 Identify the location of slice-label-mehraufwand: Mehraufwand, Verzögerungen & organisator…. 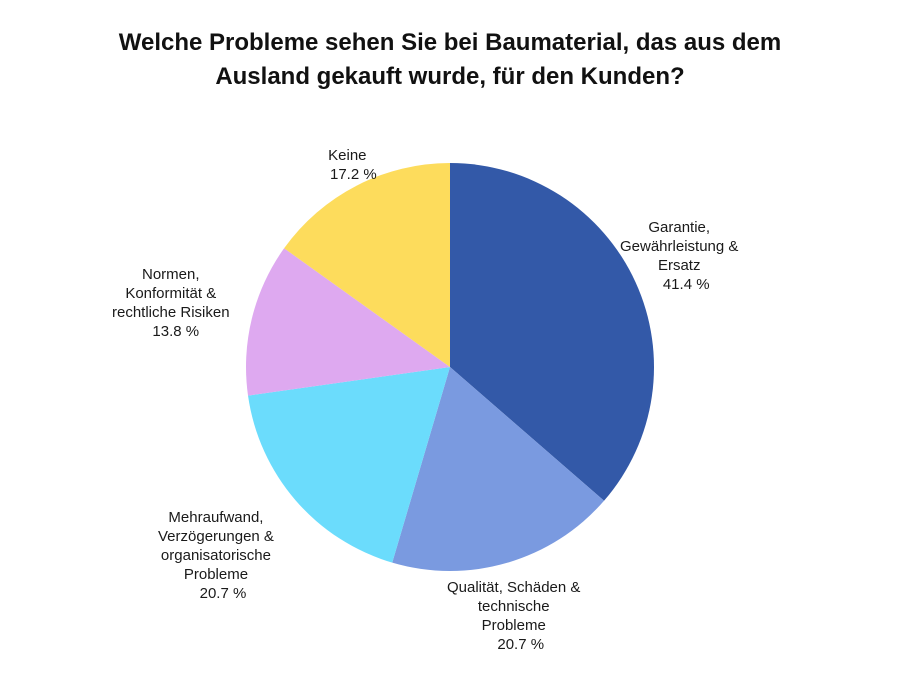
(216, 555).